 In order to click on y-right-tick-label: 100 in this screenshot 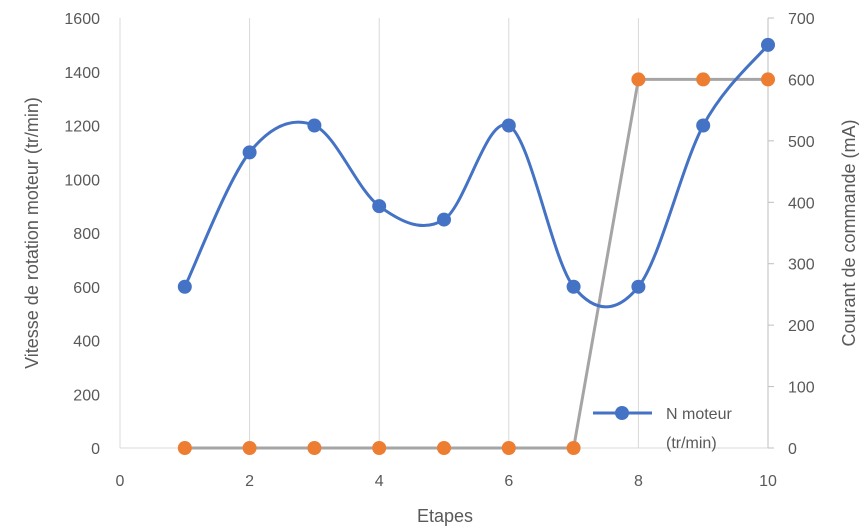, I will do `click(801, 388)`.